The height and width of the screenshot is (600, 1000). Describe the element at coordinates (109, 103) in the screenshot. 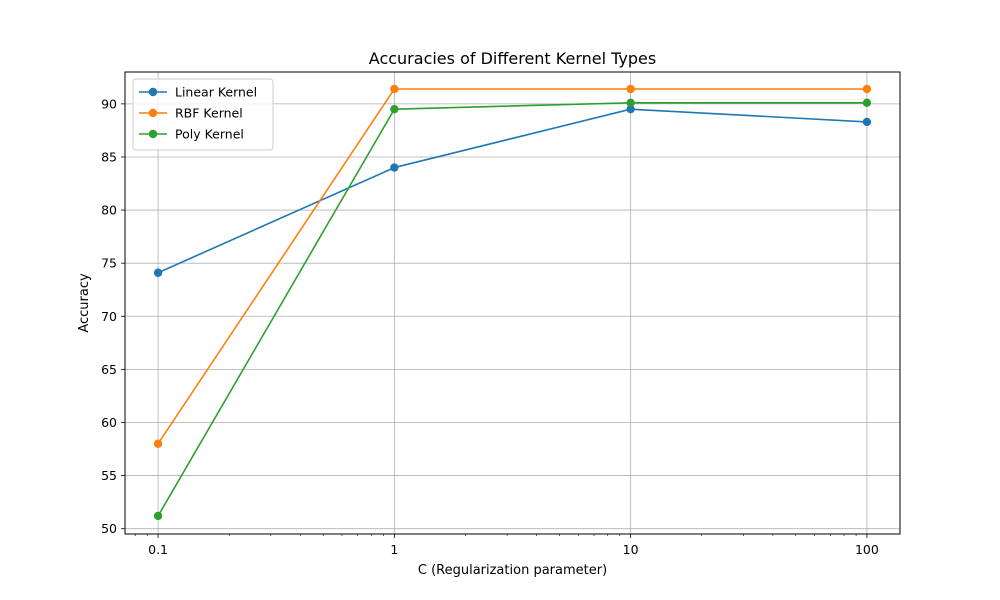

I see `y-tick-label: 90` at that location.